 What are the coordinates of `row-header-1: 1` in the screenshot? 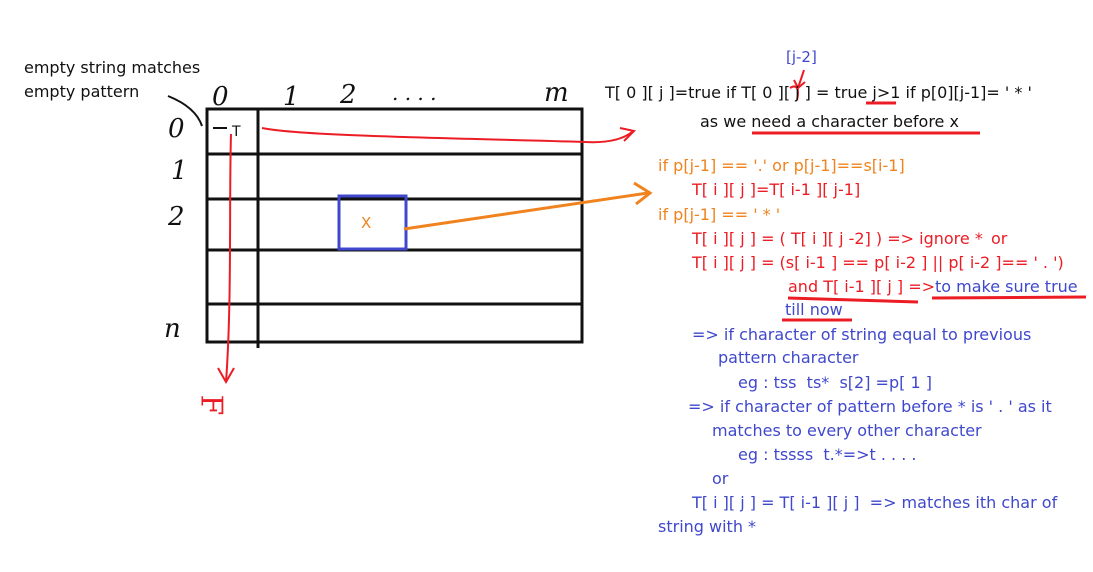 It's located at (179, 171).